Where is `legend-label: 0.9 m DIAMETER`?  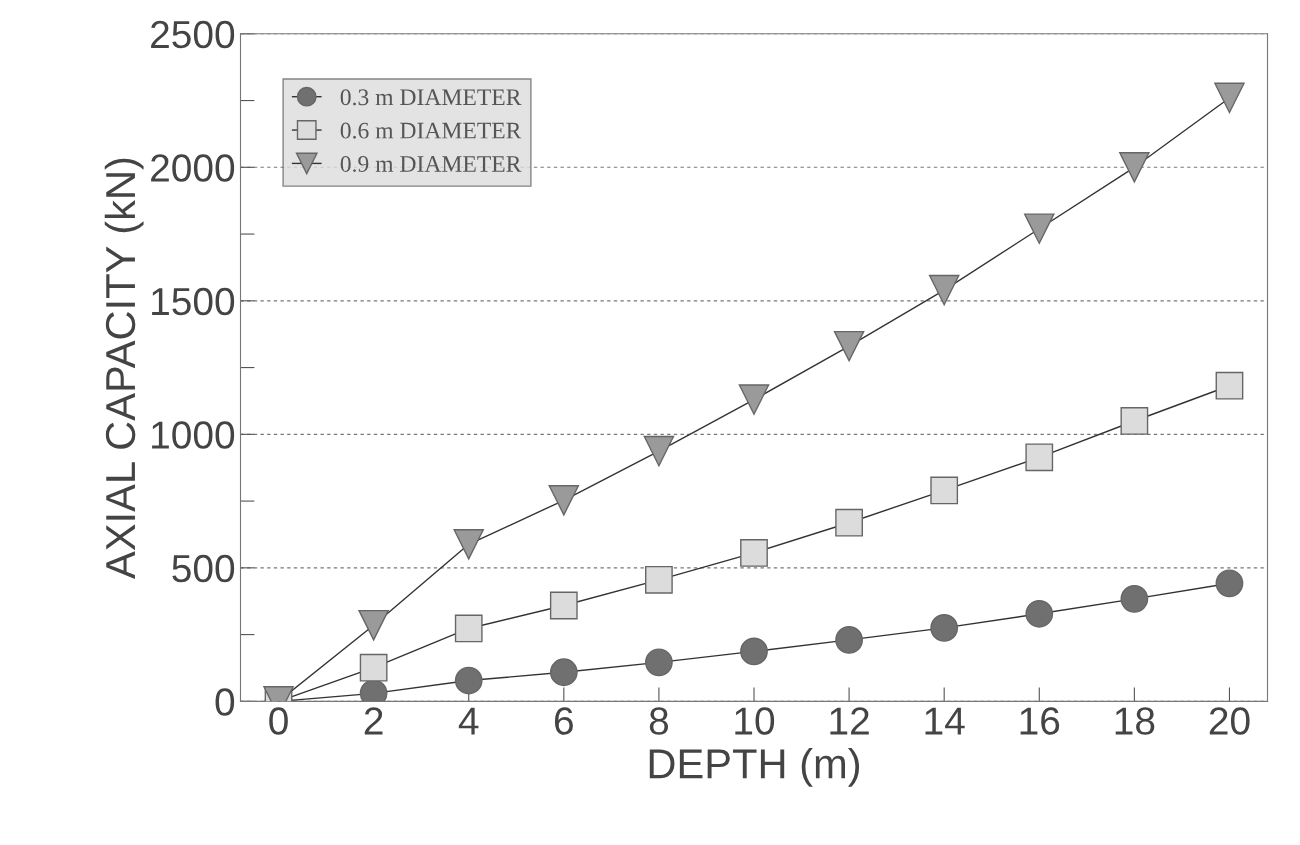 legend-label: 0.9 m DIAMETER is located at coordinates (431, 164).